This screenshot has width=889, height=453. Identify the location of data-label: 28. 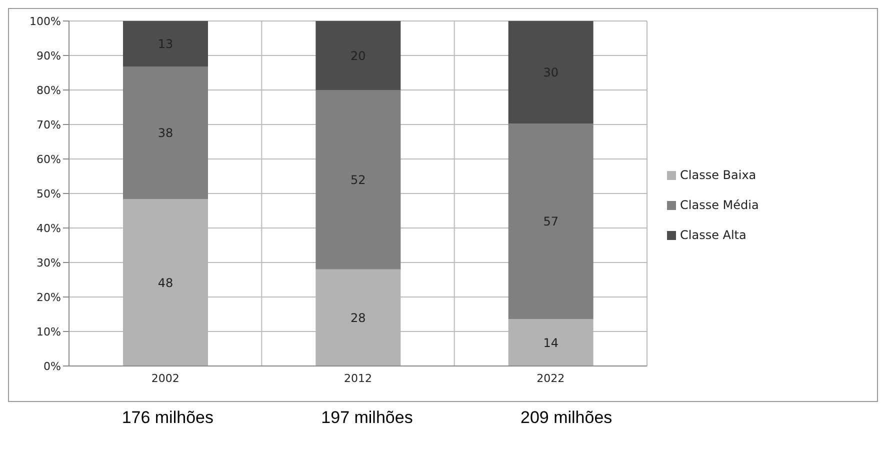
(358, 317).